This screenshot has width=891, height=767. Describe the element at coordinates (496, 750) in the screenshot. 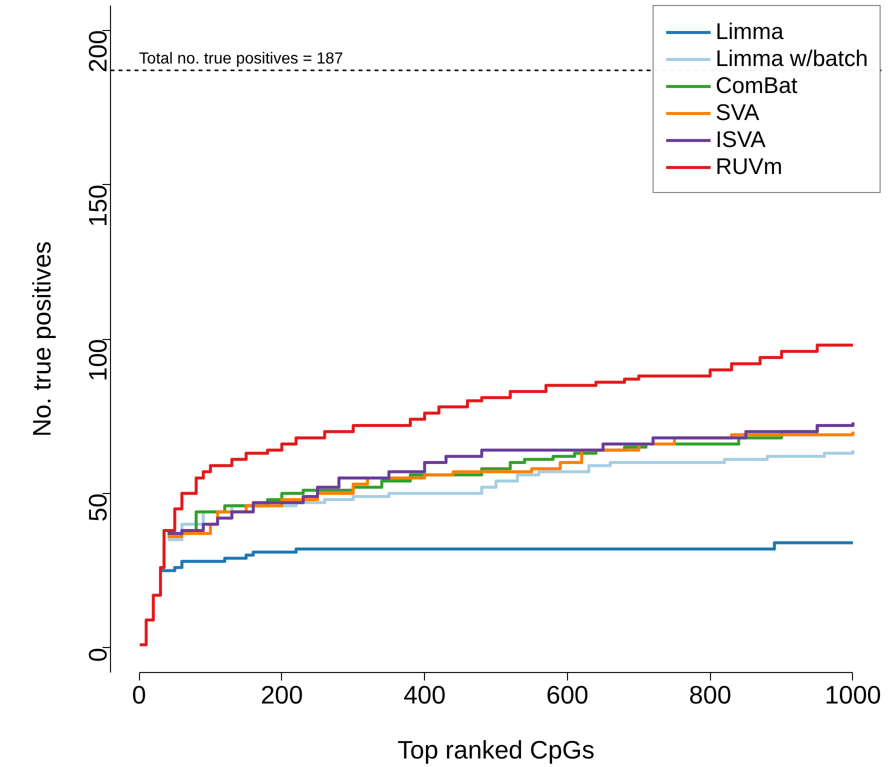

I see `x-axis-title: Top ranked CpGs` at that location.